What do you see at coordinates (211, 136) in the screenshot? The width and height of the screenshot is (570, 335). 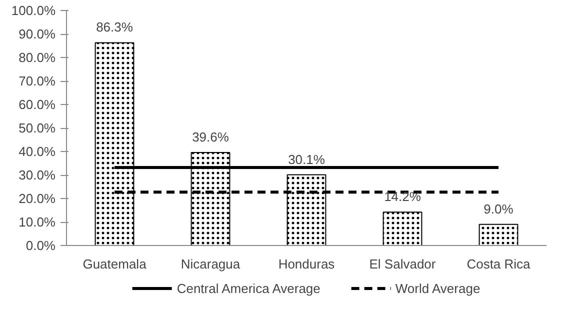 I see `data-label: 39.6%` at bounding box center [211, 136].